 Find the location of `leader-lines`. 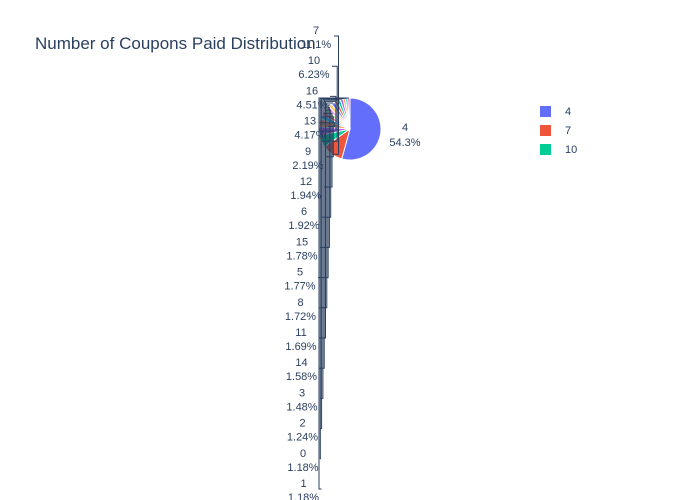

leader-lines is located at coordinates (333, 262).